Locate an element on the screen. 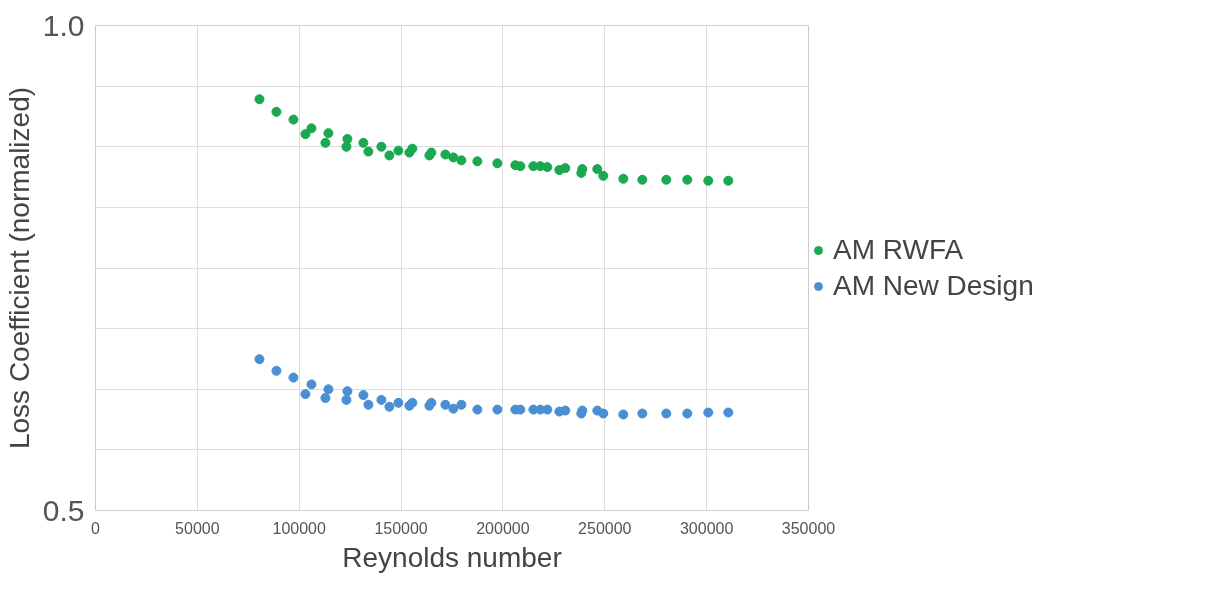 This screenshot has height=614, width=1216. y-tick-label: 0.5 is located at coordinates (63, 510).